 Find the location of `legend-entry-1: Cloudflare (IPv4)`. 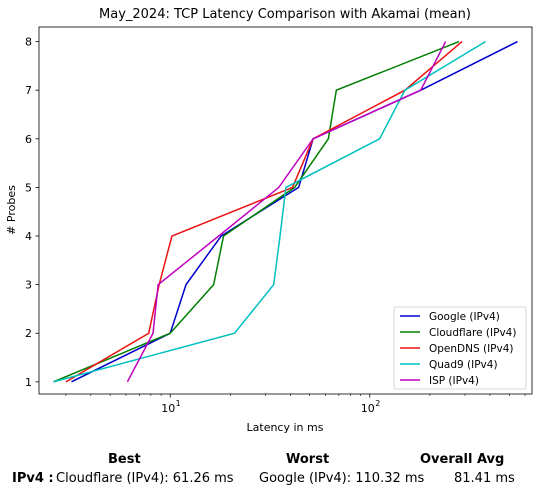

legend-entry-1: Cloudflare (IPv4) is located at coordinates (472, 333).